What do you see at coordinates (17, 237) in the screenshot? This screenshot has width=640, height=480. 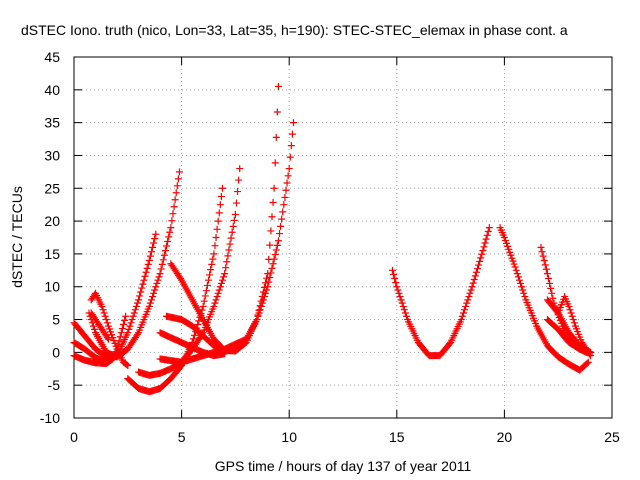 I see `y-axis-label: dSTEC / TECUs` at bounding box center [17, 237].